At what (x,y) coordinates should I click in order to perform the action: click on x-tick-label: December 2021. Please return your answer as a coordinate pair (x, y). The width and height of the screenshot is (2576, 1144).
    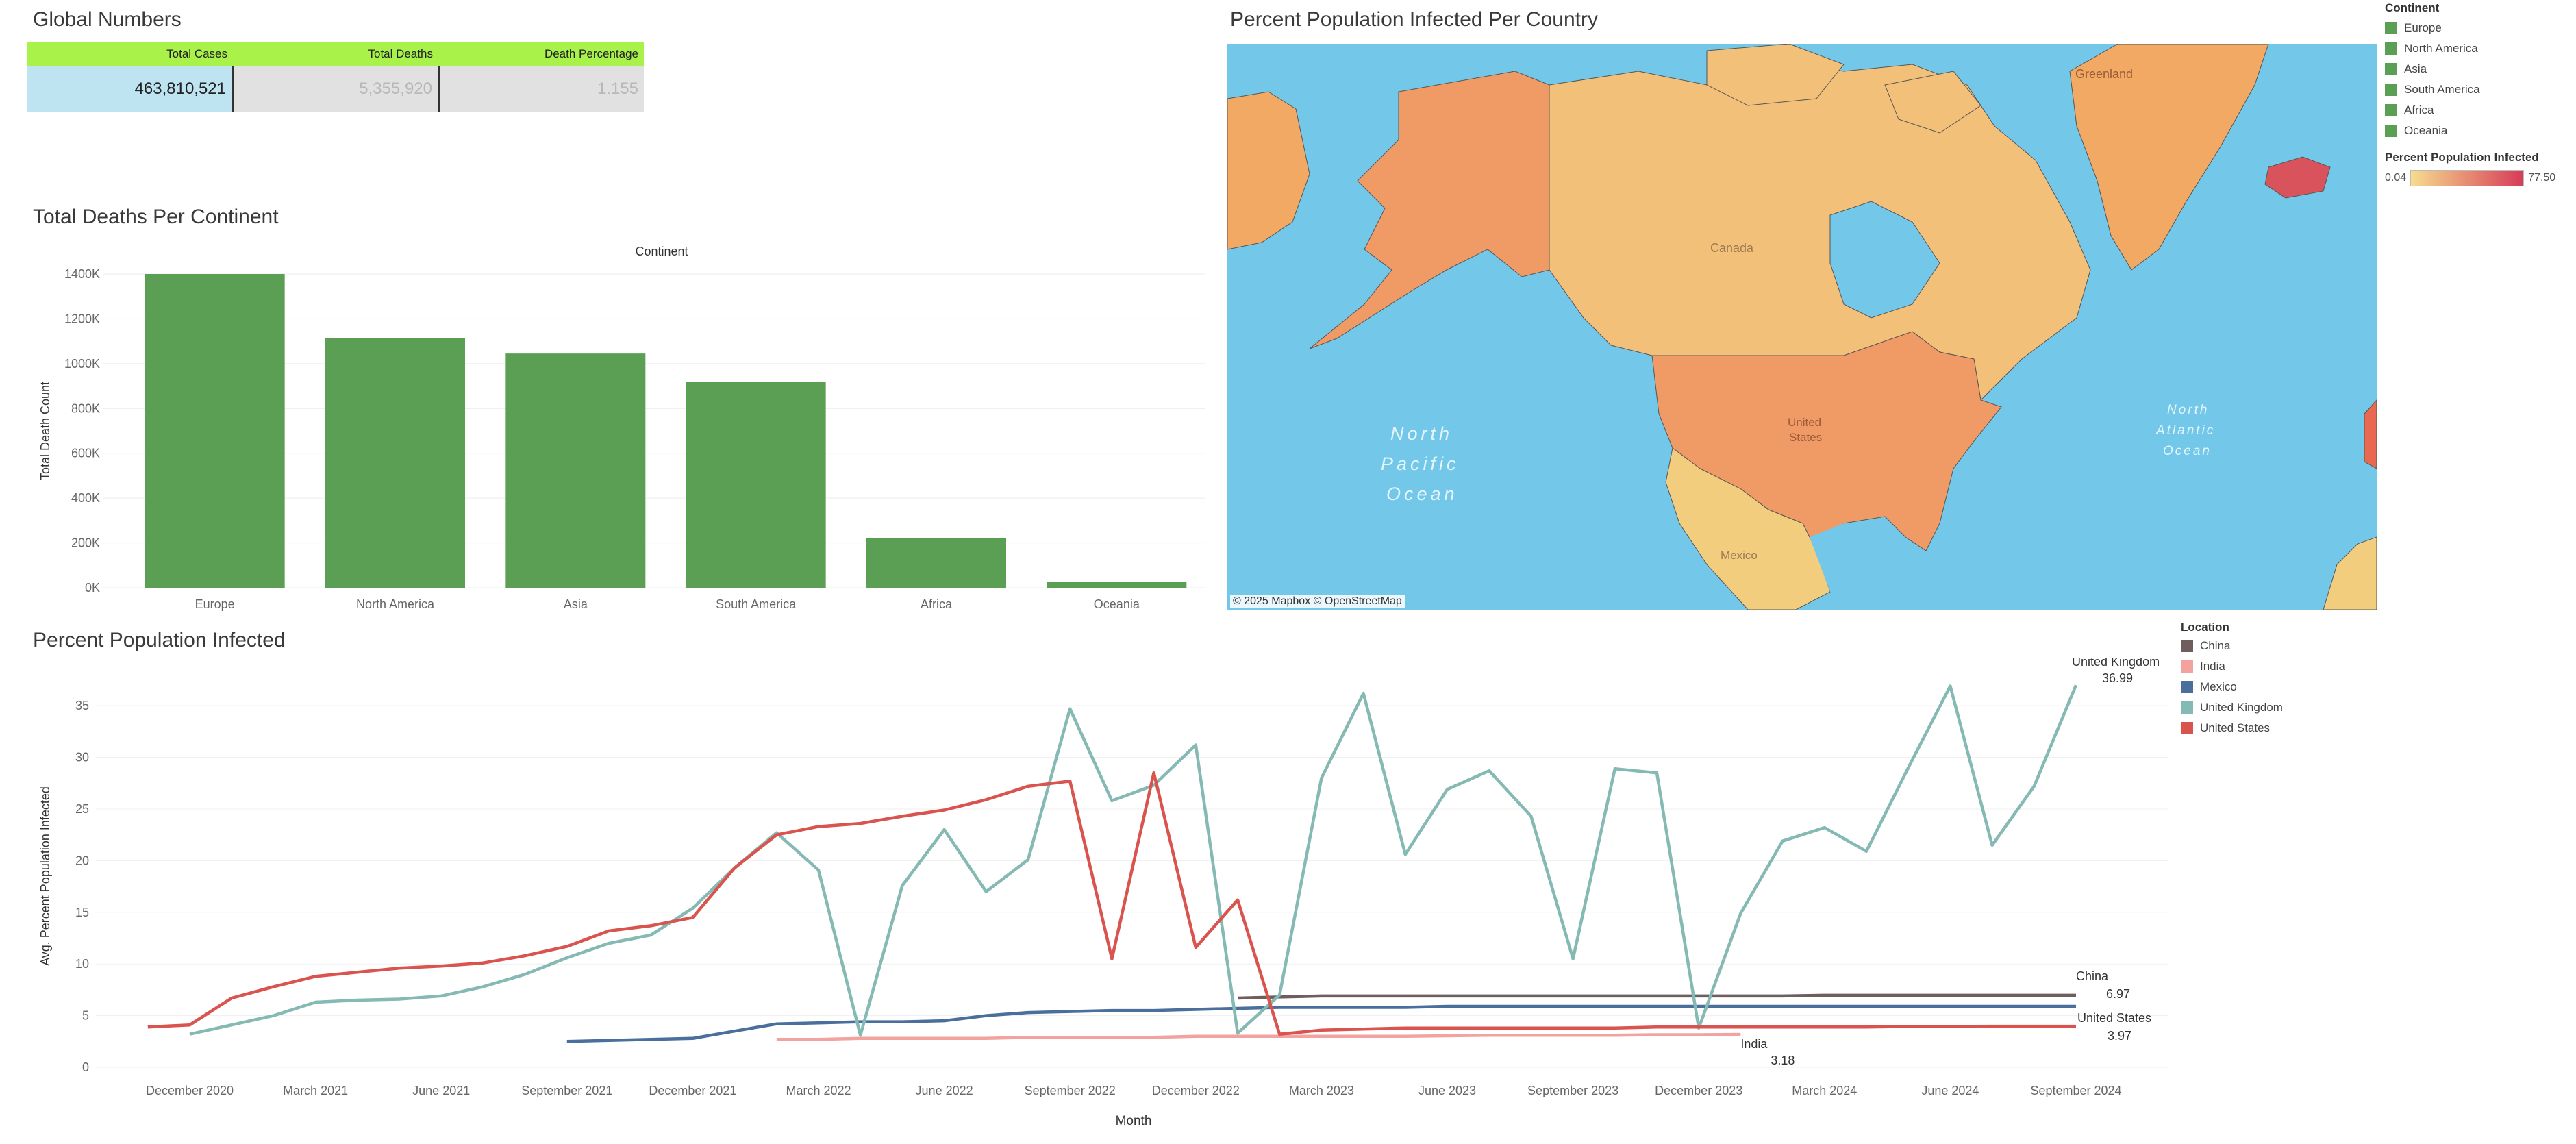
    Looking at the image, I should click on (692, 1090).